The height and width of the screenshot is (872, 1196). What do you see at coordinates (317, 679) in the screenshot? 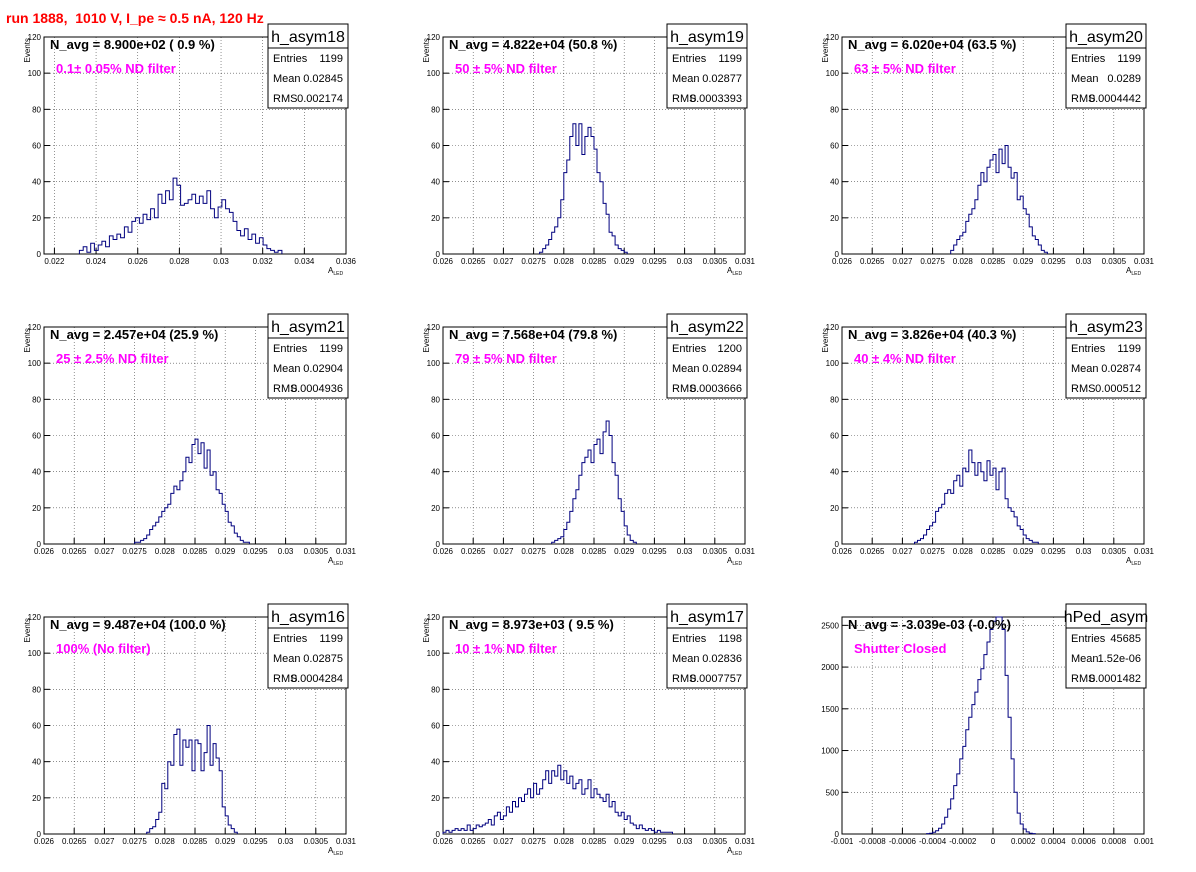
I see `stat-value: 0.0004284` at bounding box center [317, 679].